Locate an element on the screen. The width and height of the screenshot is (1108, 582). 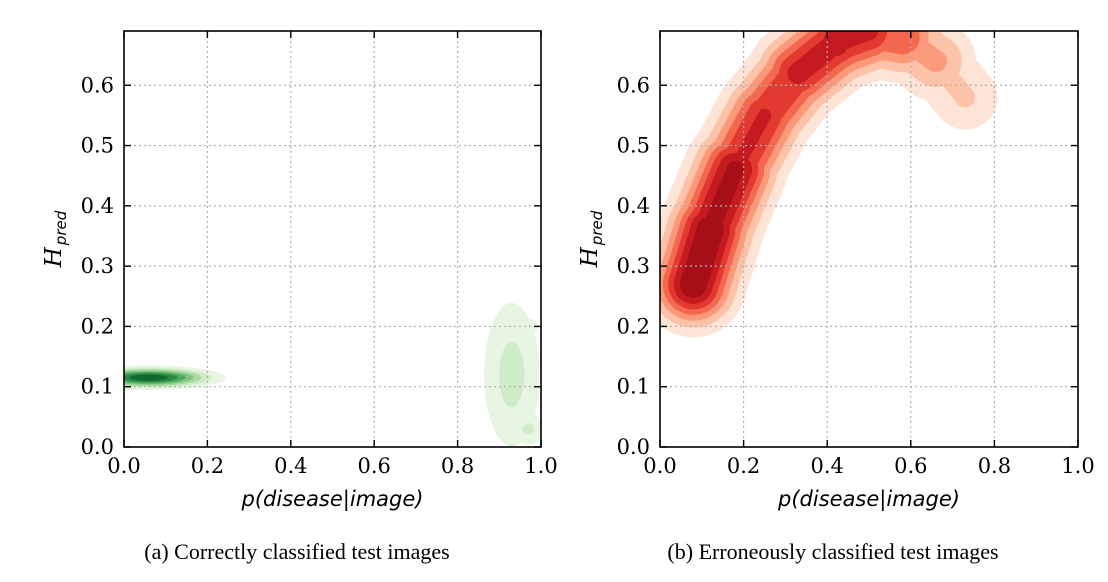
panel-caption: (a) Correctly classified test images is located at coordinates (296, 551).